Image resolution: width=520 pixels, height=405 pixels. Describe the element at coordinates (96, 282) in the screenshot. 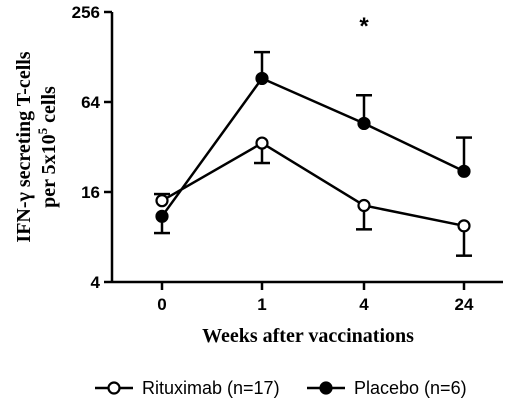

I see `y-tick-label: 4` at that location.